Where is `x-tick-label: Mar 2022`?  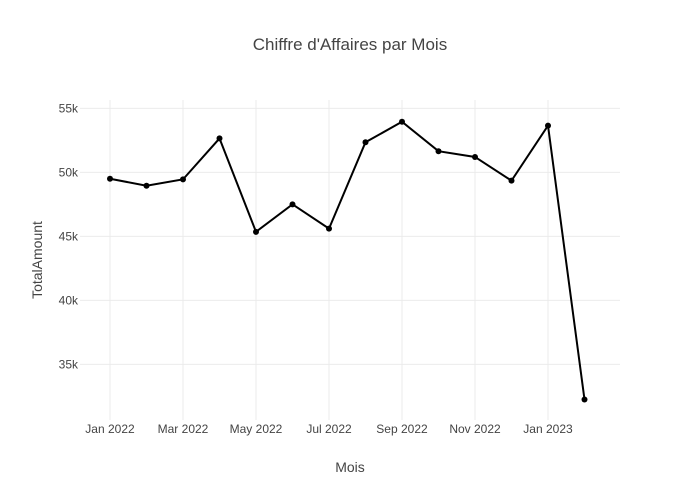 x-tick-label: Mar 2022 is located at coordinates (183, 429).